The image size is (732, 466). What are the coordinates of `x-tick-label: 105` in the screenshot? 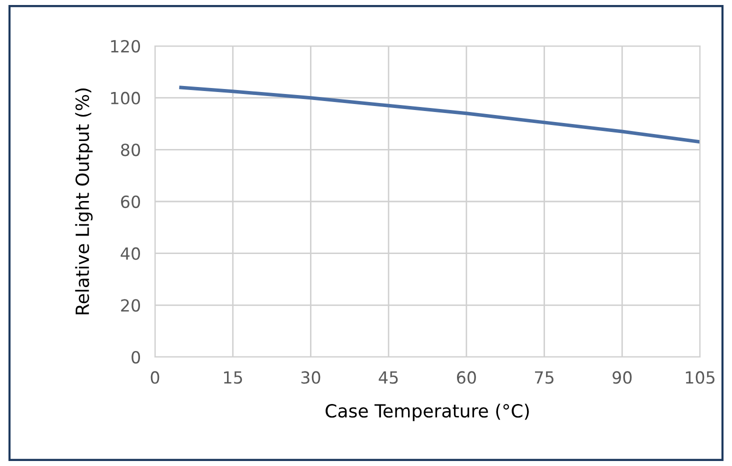 It's located at (700, 377).